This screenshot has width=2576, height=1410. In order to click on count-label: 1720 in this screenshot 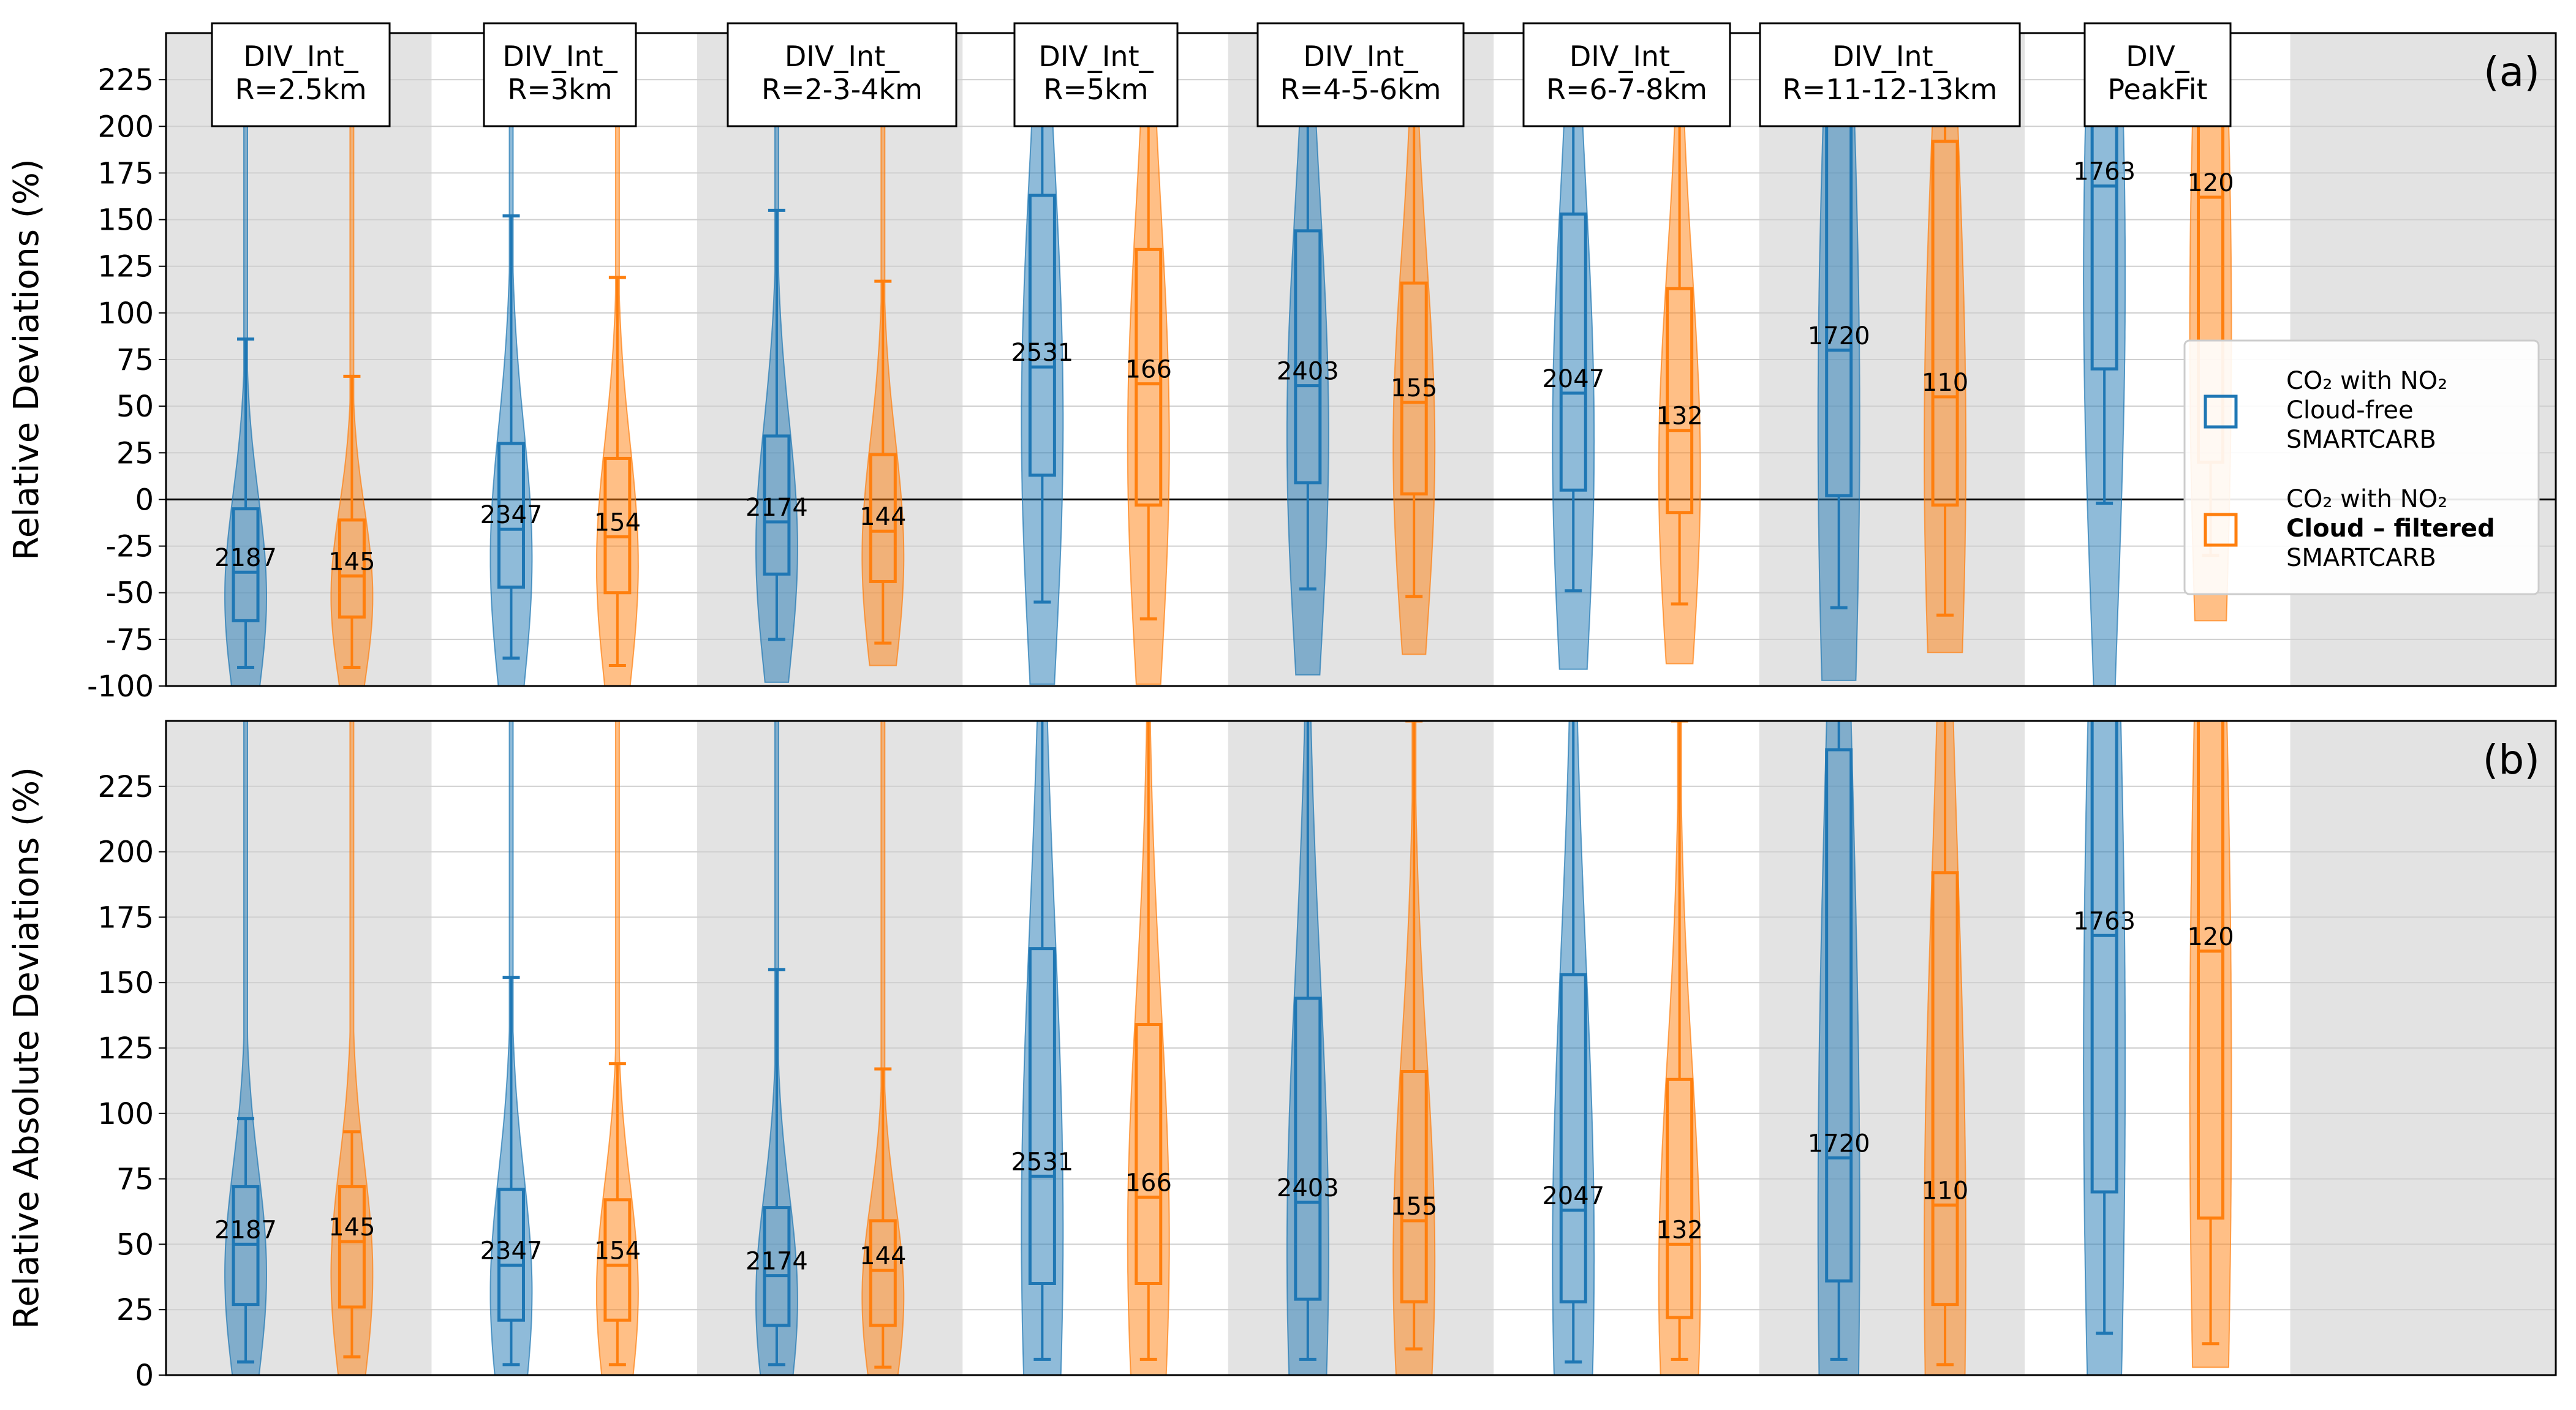, I will do `click(1839, 1143)`.